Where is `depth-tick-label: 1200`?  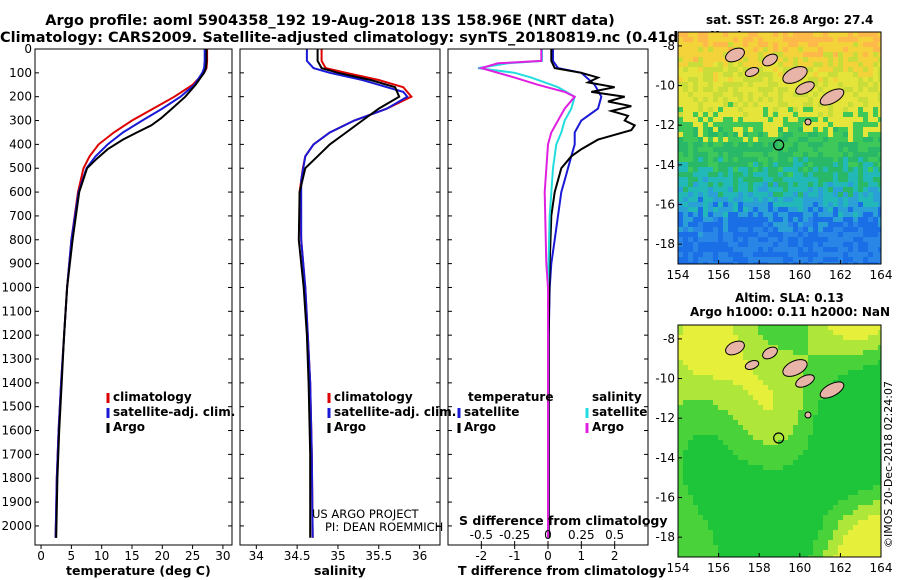
depth-tick-label: 1200 is located at coordinates (16, 335).